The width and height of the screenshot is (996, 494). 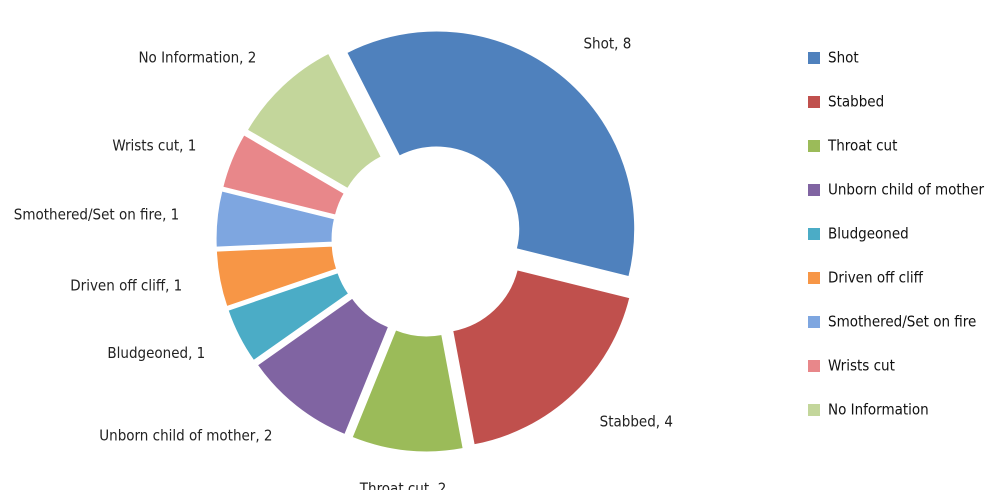 What do you see at coordinates (868, 234) in the screenshot?
I see `legend-label: Bludgeoned` at bounding box center [868, 234].